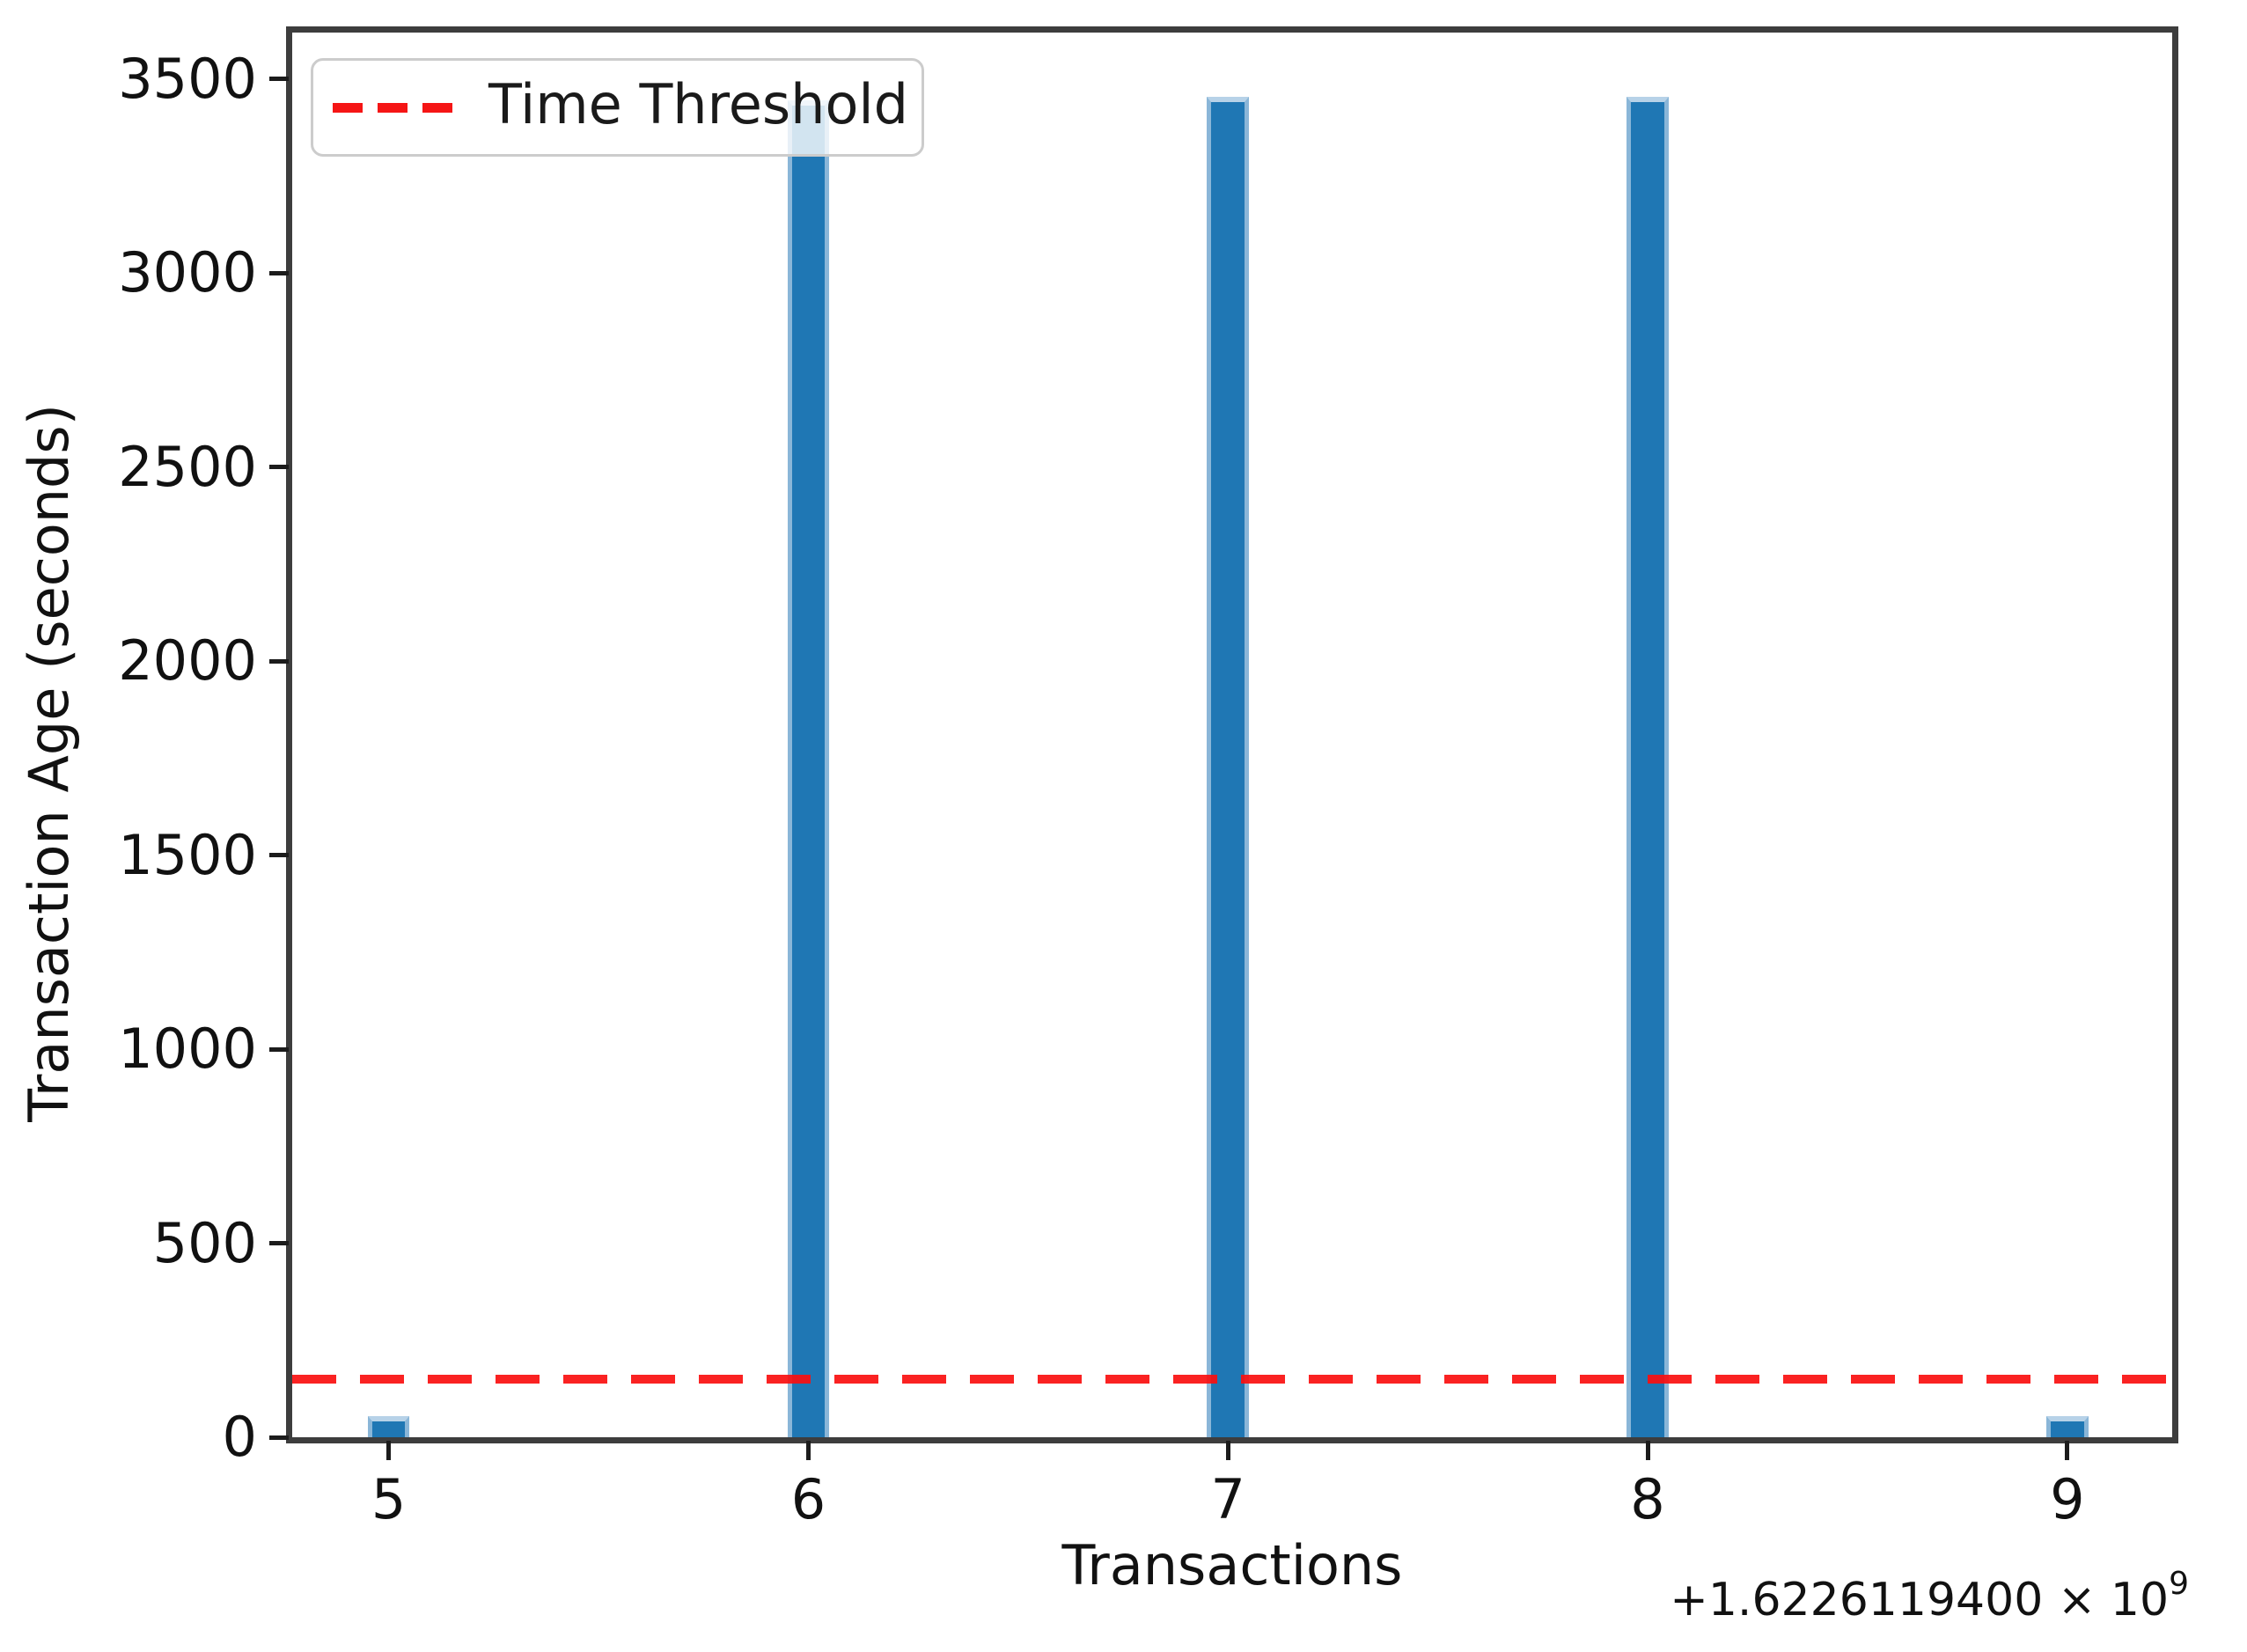 The image size is (2247, 1652). Describe the element at coordinates (389, 1499) in the screenshot. I see `x-tick-label: 5` at that location.